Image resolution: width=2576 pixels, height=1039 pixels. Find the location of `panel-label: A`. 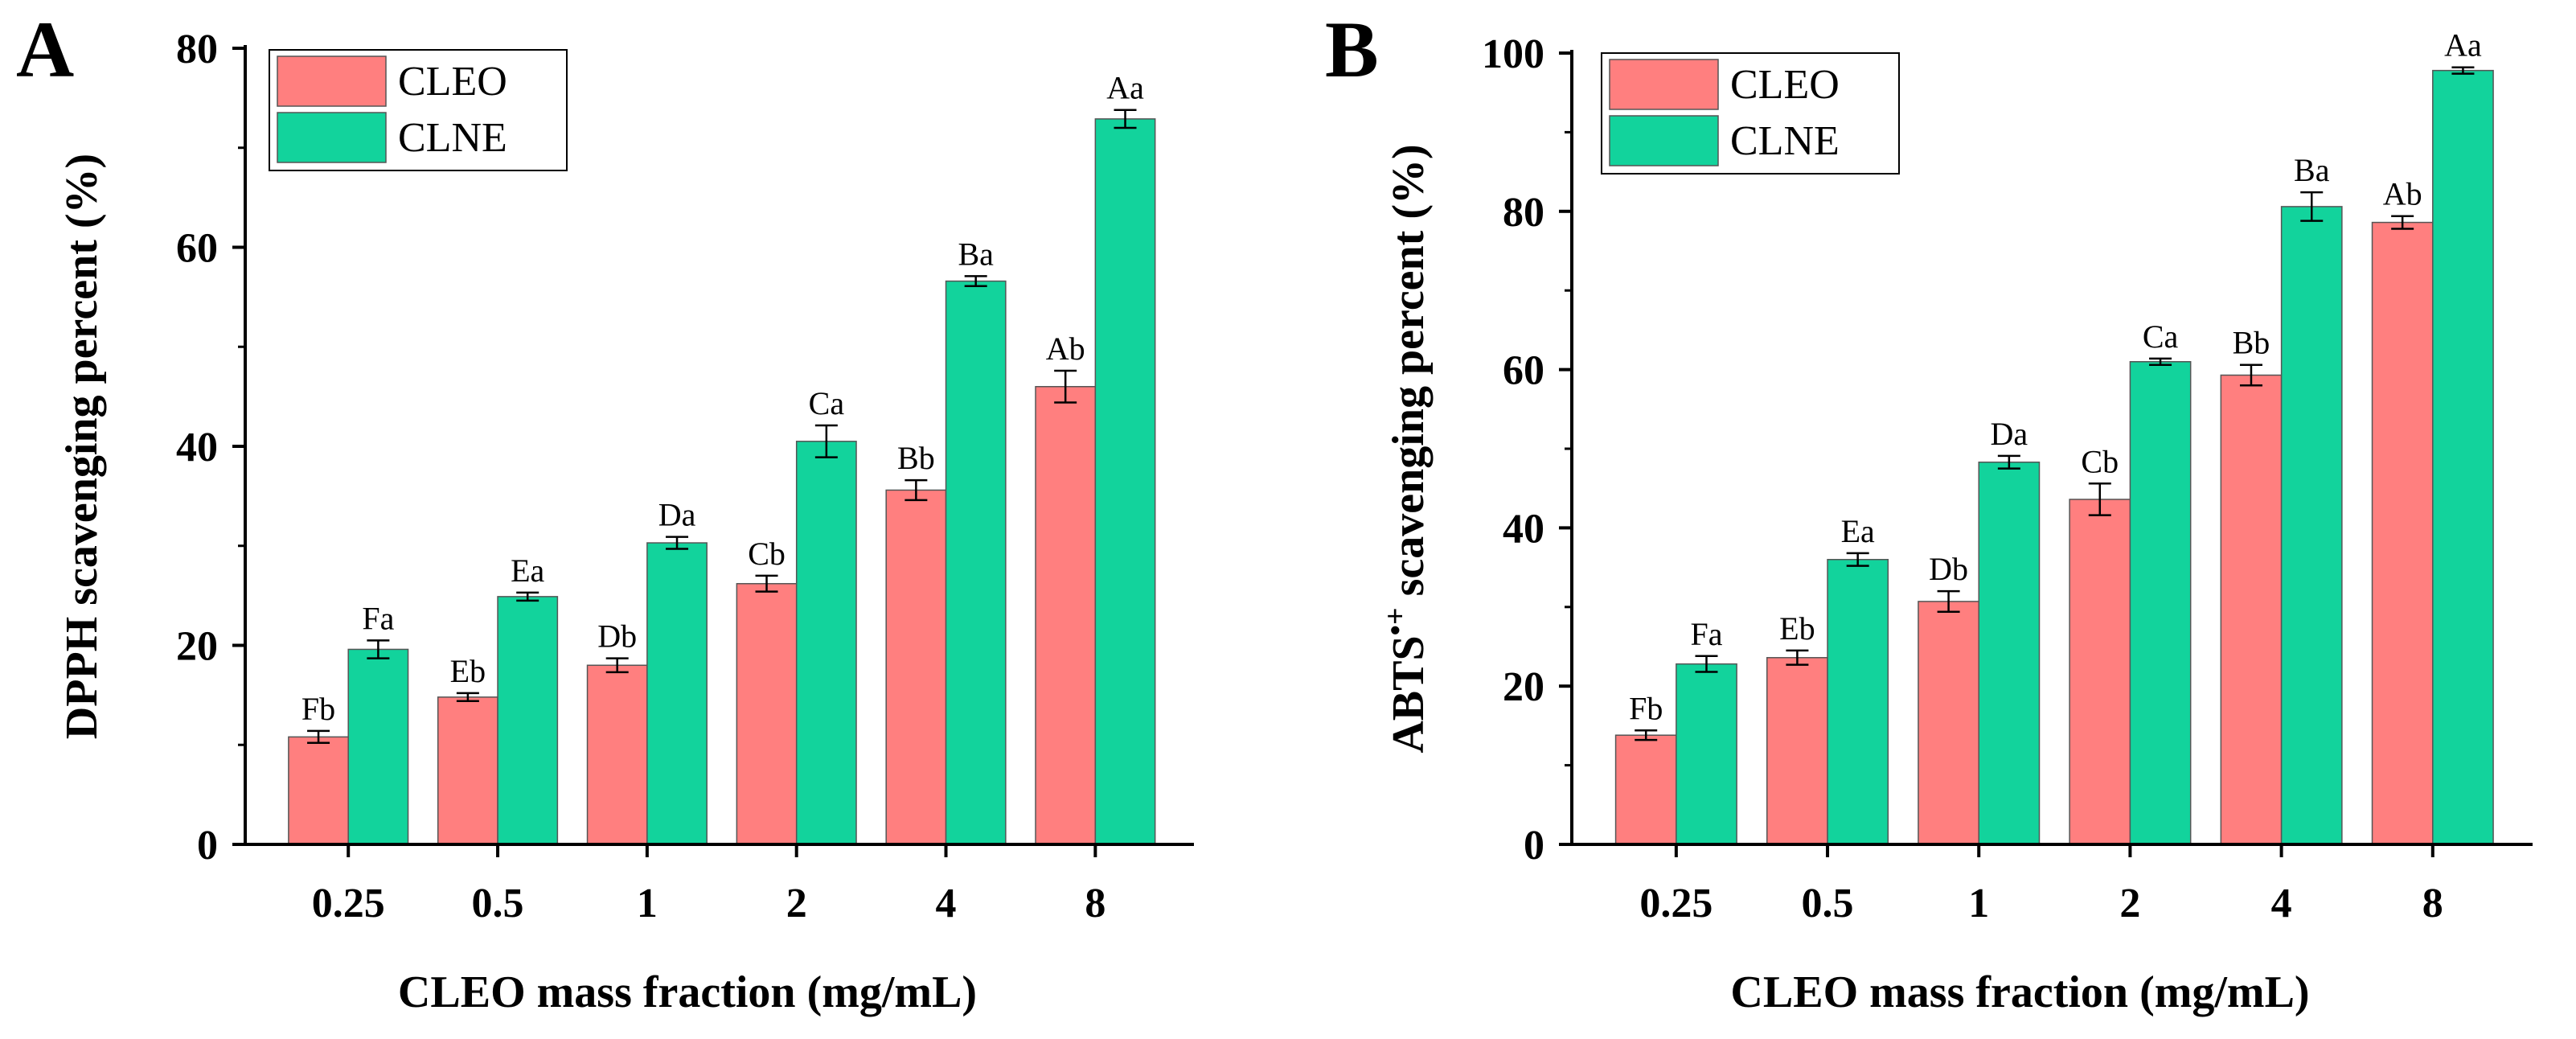

panel-label: A is located at coordinates (45, 49).